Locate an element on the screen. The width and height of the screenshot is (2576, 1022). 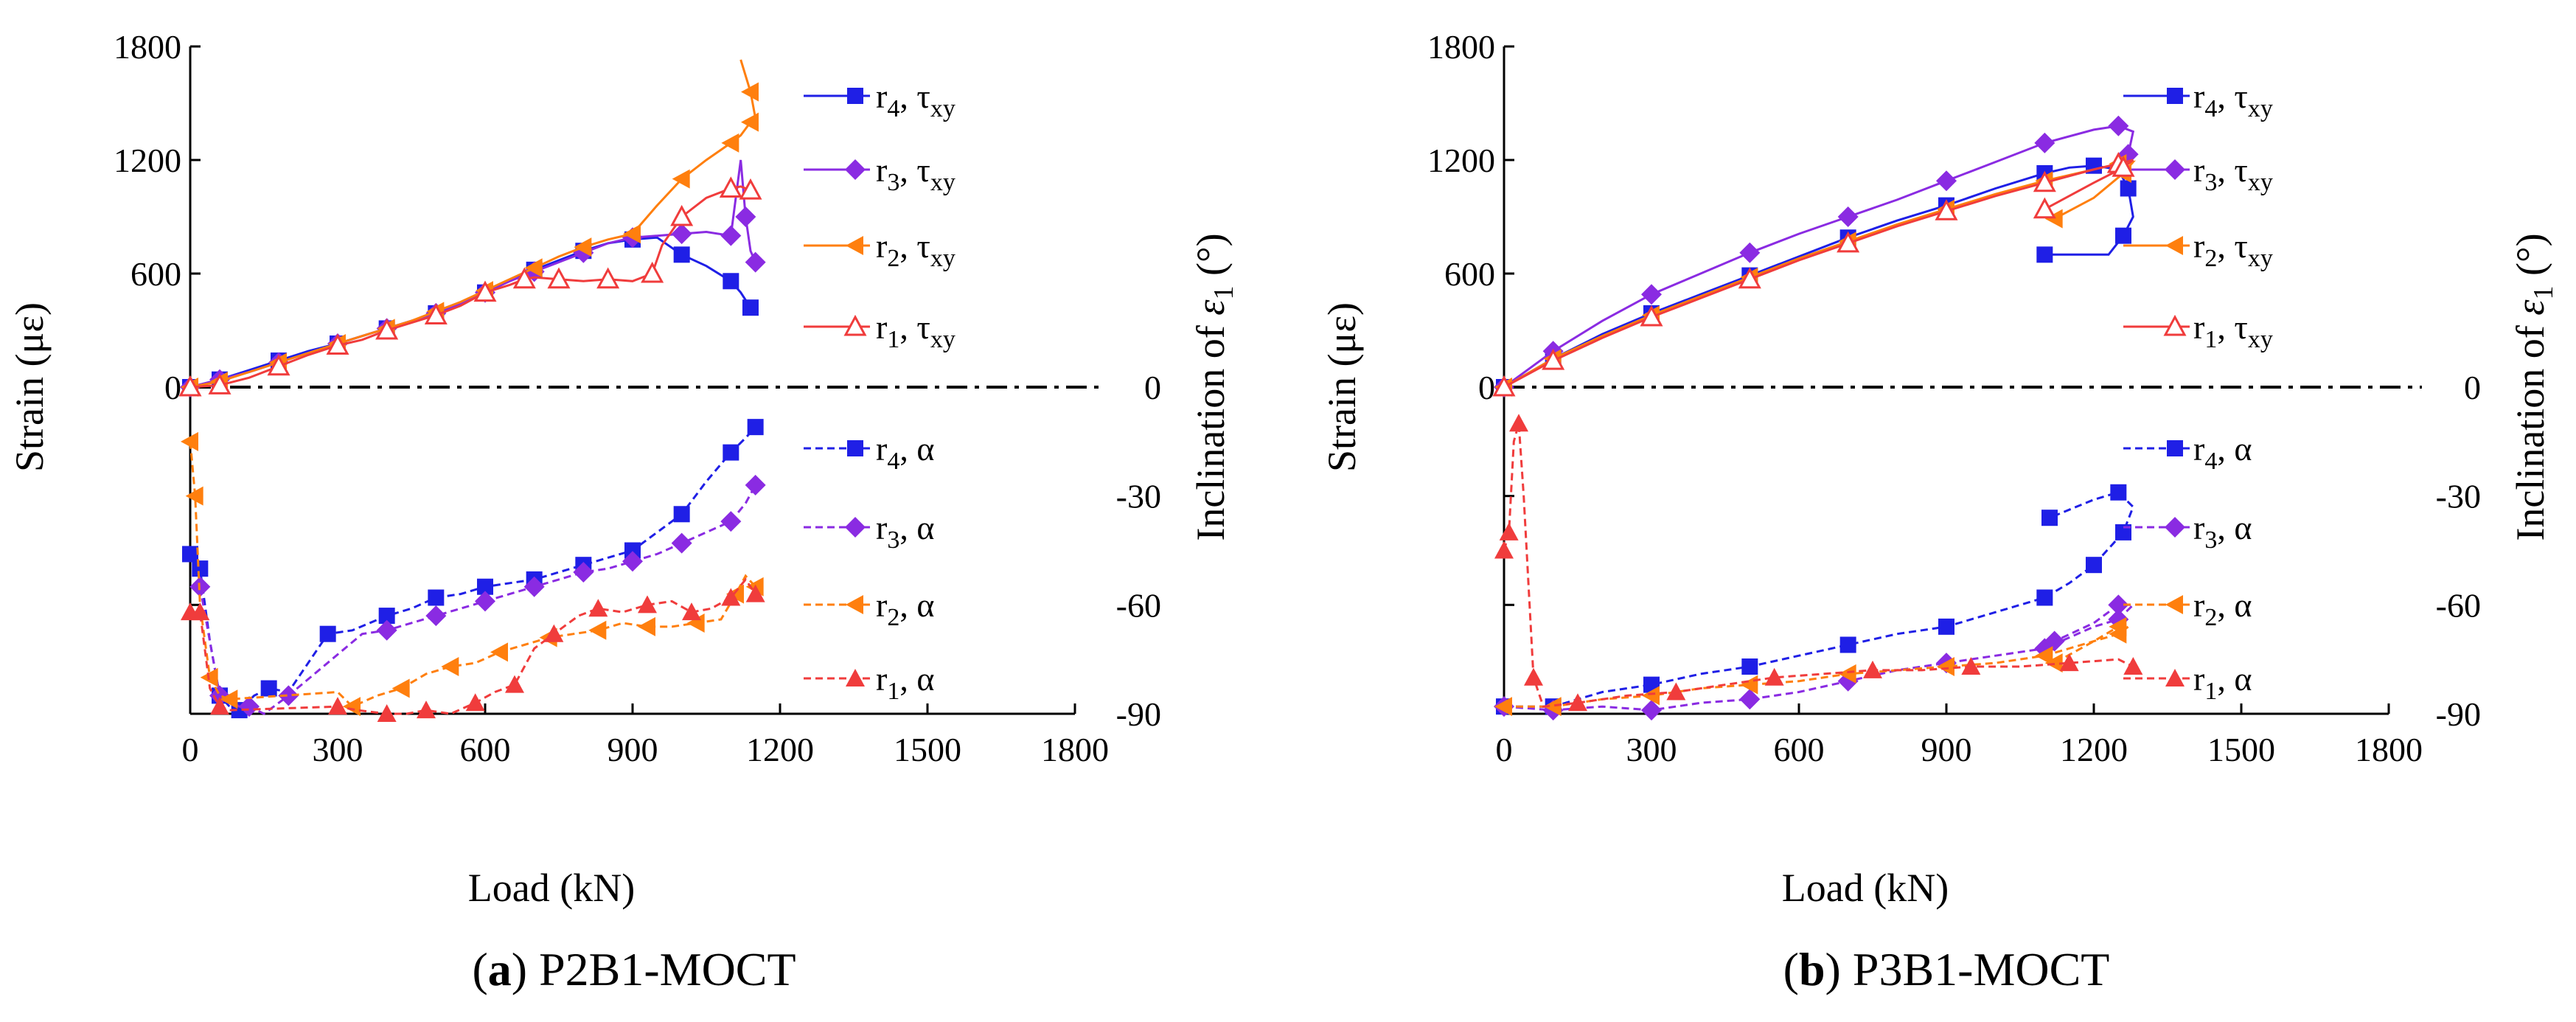
legend-item: r3, α is located at coordinates (2188, 531).